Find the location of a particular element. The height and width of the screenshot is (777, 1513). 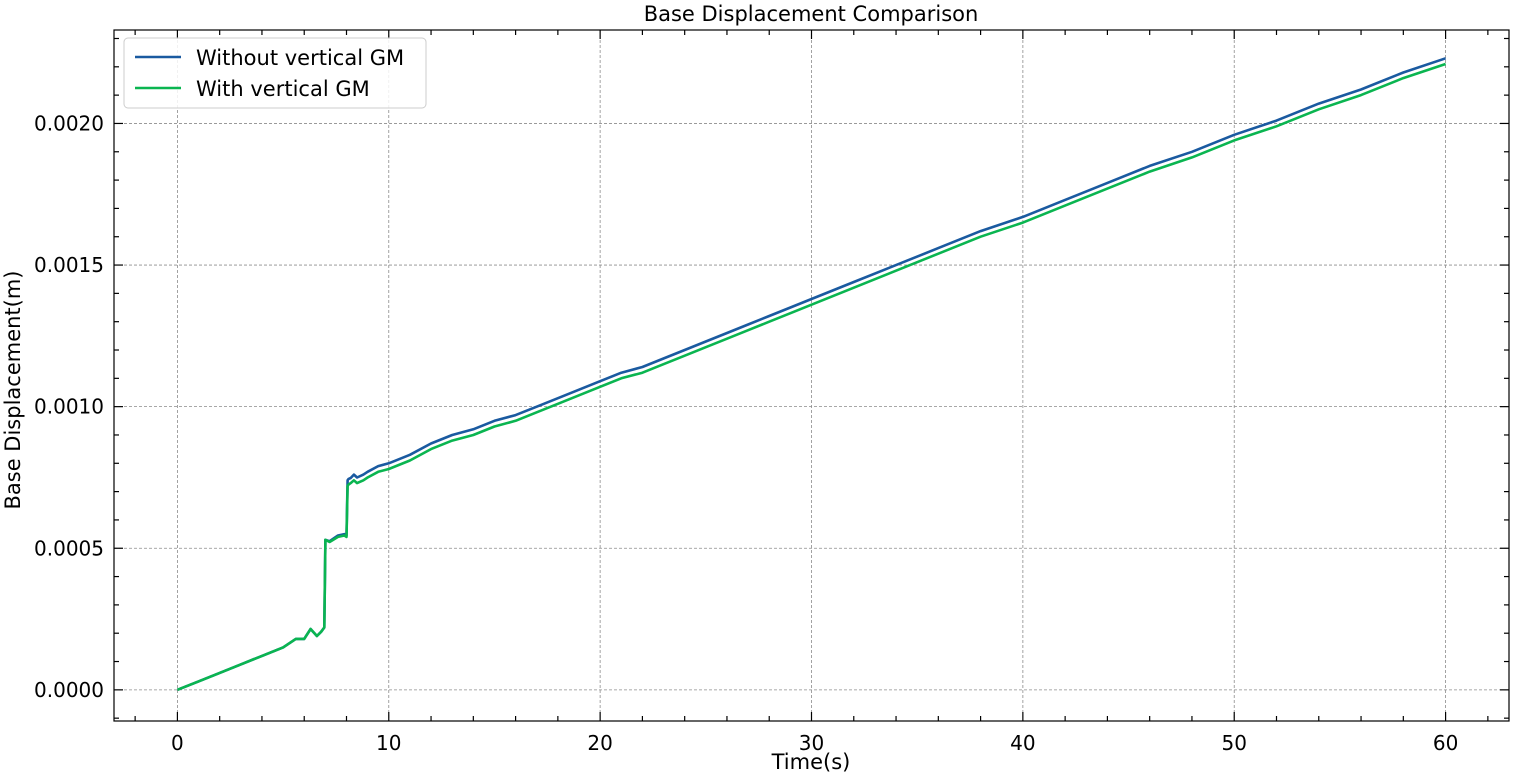

x-tick-label: 50 is located at coordinates (1234, 743).